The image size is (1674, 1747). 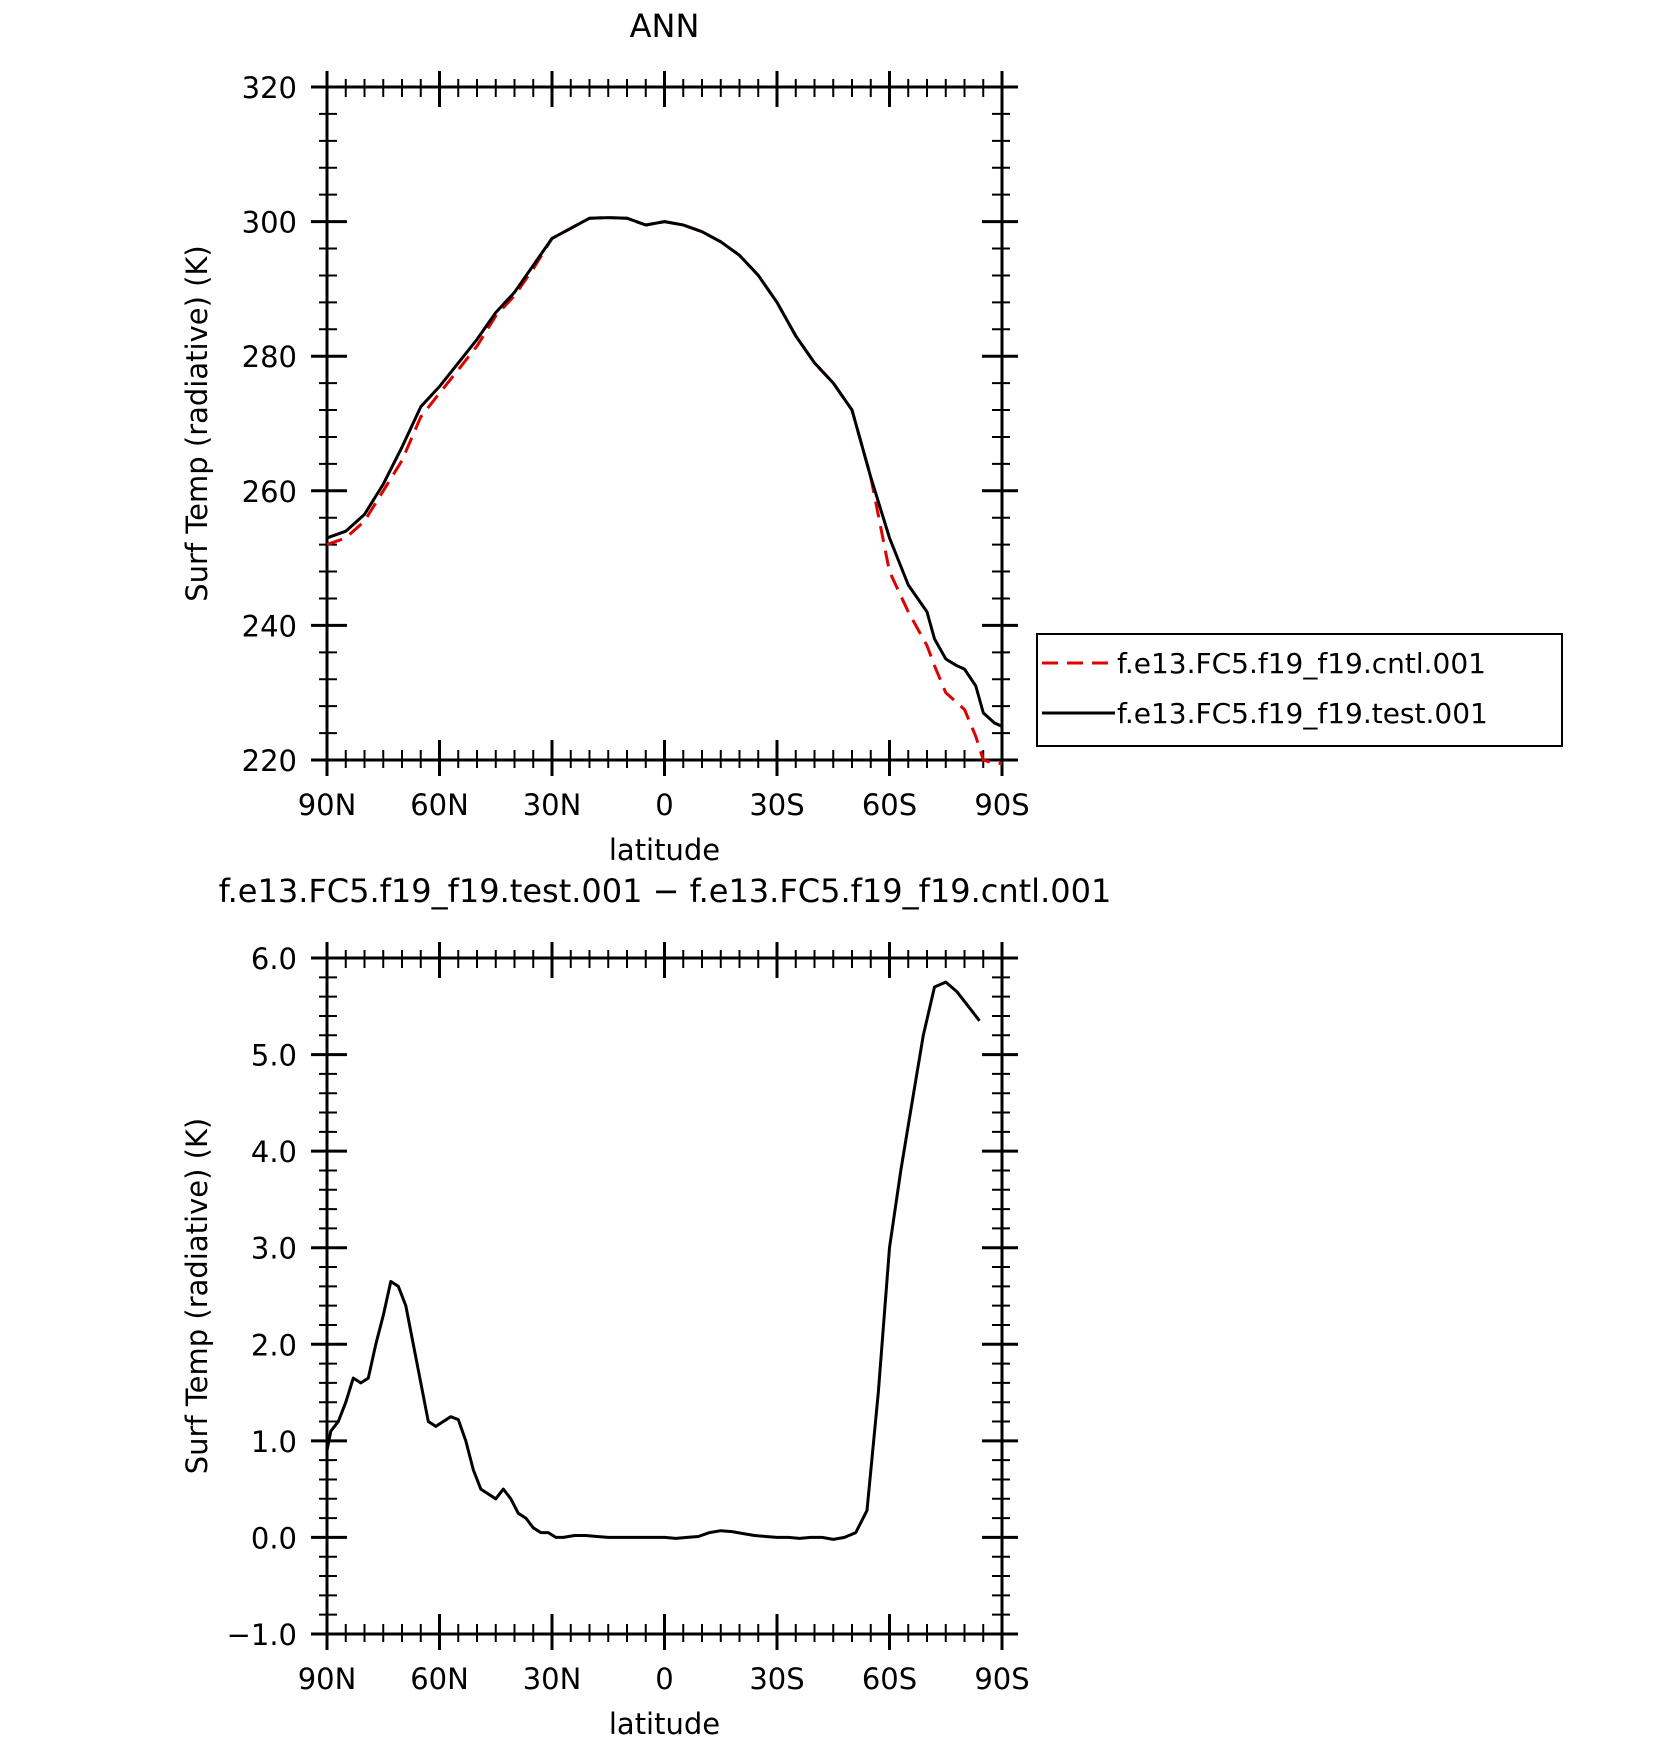 What do you see at coordinates (274, 1056) in the screenshot?
I see `y-tick-label: 5.0` at bounding box center [274, 1056].